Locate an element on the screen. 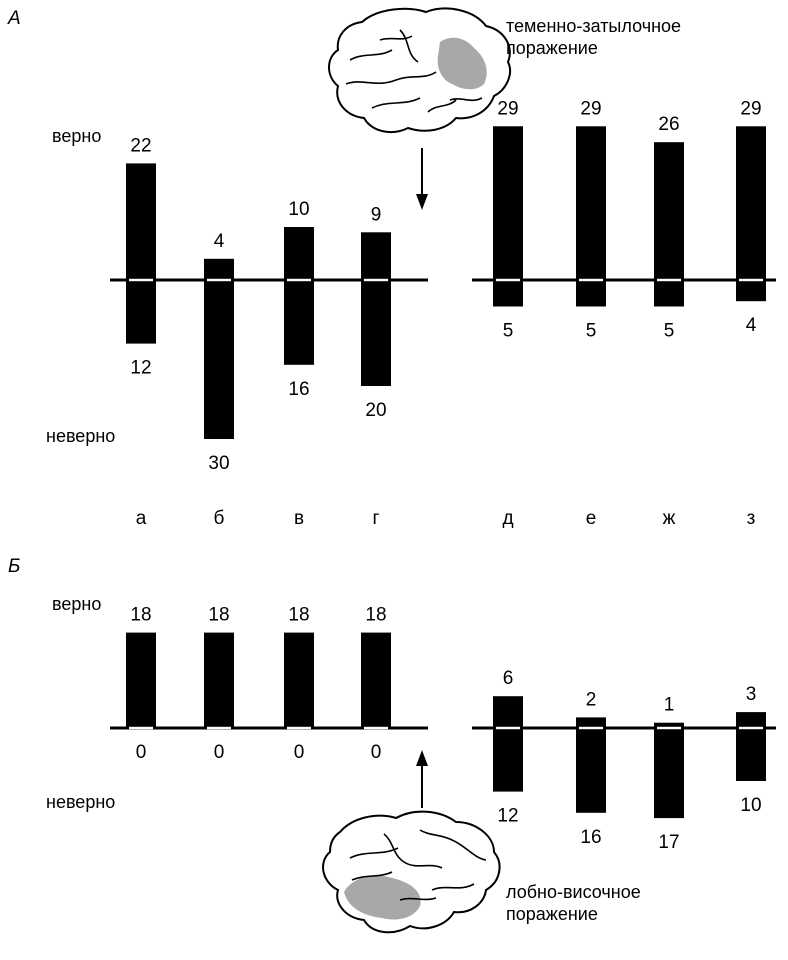  category-label-6: е is located at coordinates (591, 518).